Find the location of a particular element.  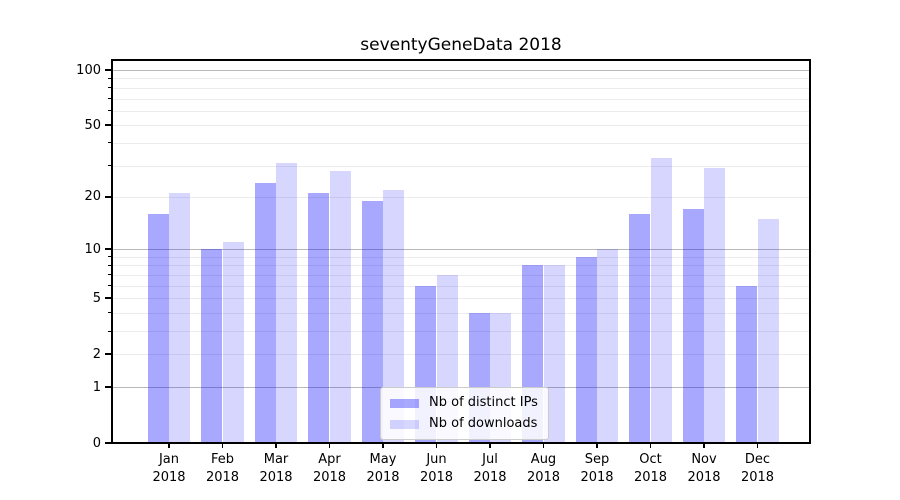

x-tick-label-mar: Mar 2018 is located at coordinates (275, 468).